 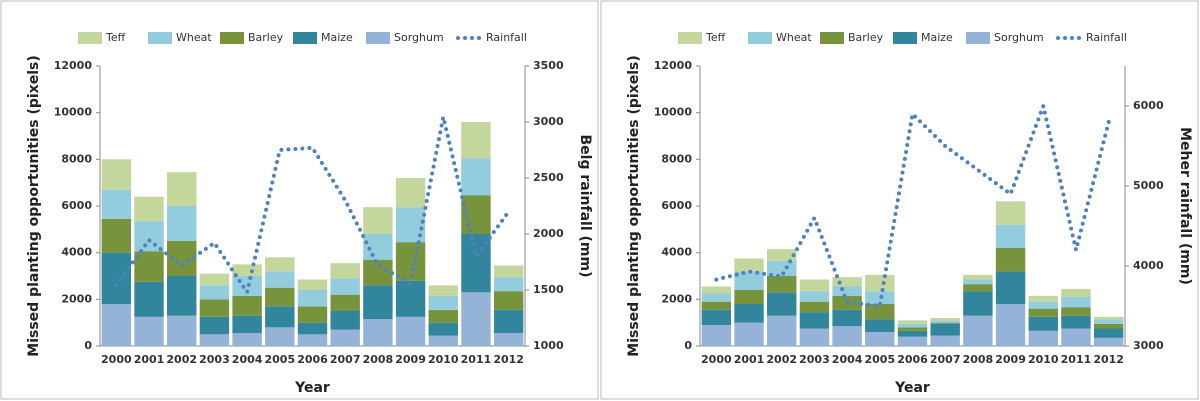 I want to click on x-tick-label: 2001, so click(x=149, y=359).